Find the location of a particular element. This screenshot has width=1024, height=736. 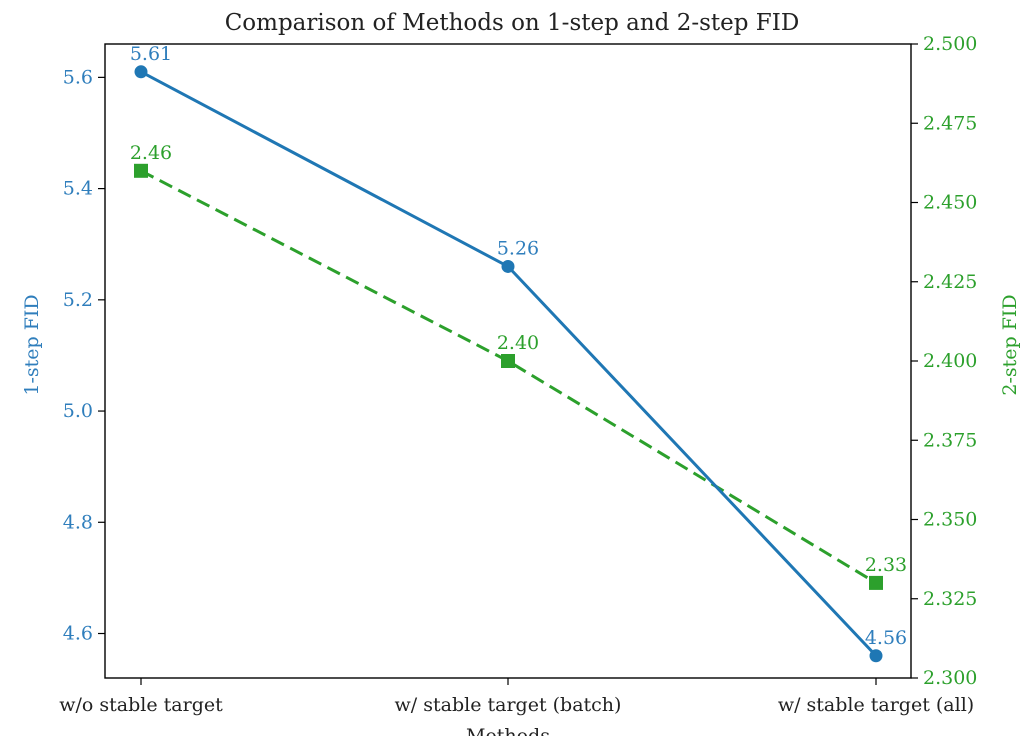

x-tick-label: w/ stable target (batch) is located at coordinates (508, 705).